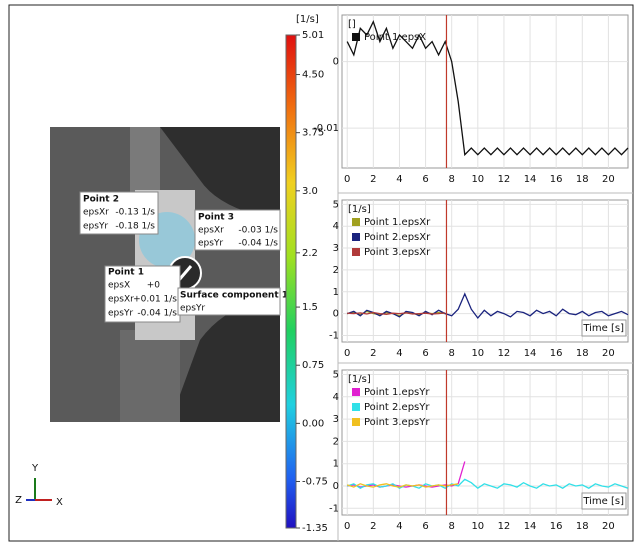  Describe the element at coordinates (291, 281) in the screenshot. I see `colorbar` at that location.